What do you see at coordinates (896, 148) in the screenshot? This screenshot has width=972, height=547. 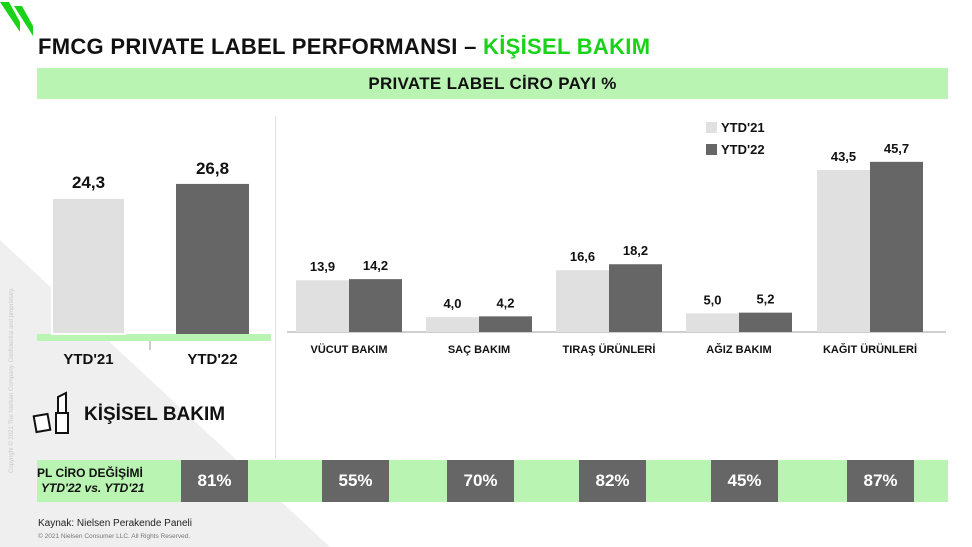 I see `category-value-label-4-1: 45,7` at bounding box center [896, 148].